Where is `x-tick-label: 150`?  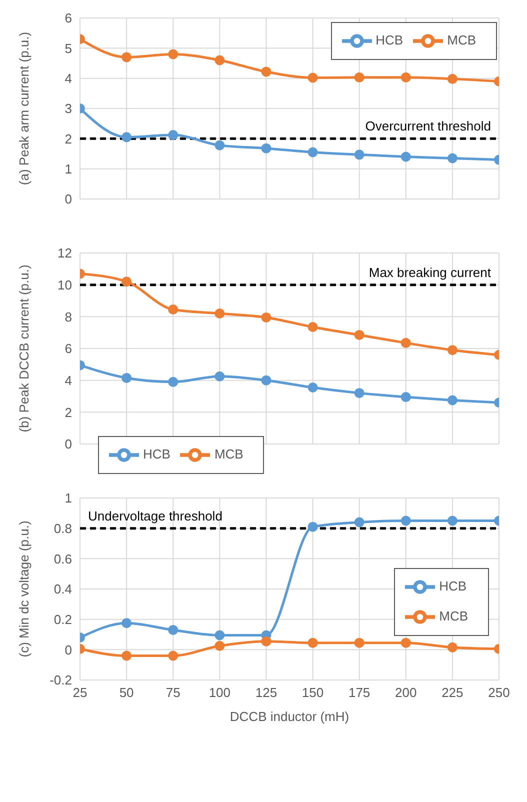
x-tick-label: 150 is located at coordinates (313, 692).